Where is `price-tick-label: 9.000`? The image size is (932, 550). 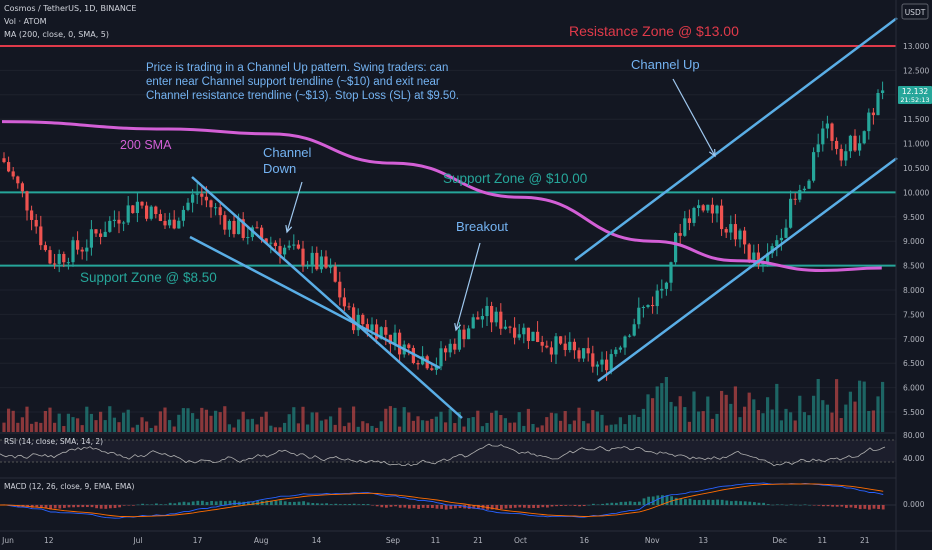 price-tick-label: 9.000 is located at coordinates (914, 241).